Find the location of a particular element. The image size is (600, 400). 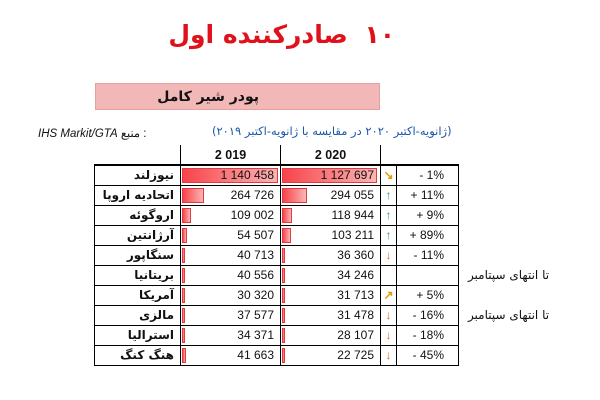

value-2020: 118 944 is located at coordinates (330, 215).